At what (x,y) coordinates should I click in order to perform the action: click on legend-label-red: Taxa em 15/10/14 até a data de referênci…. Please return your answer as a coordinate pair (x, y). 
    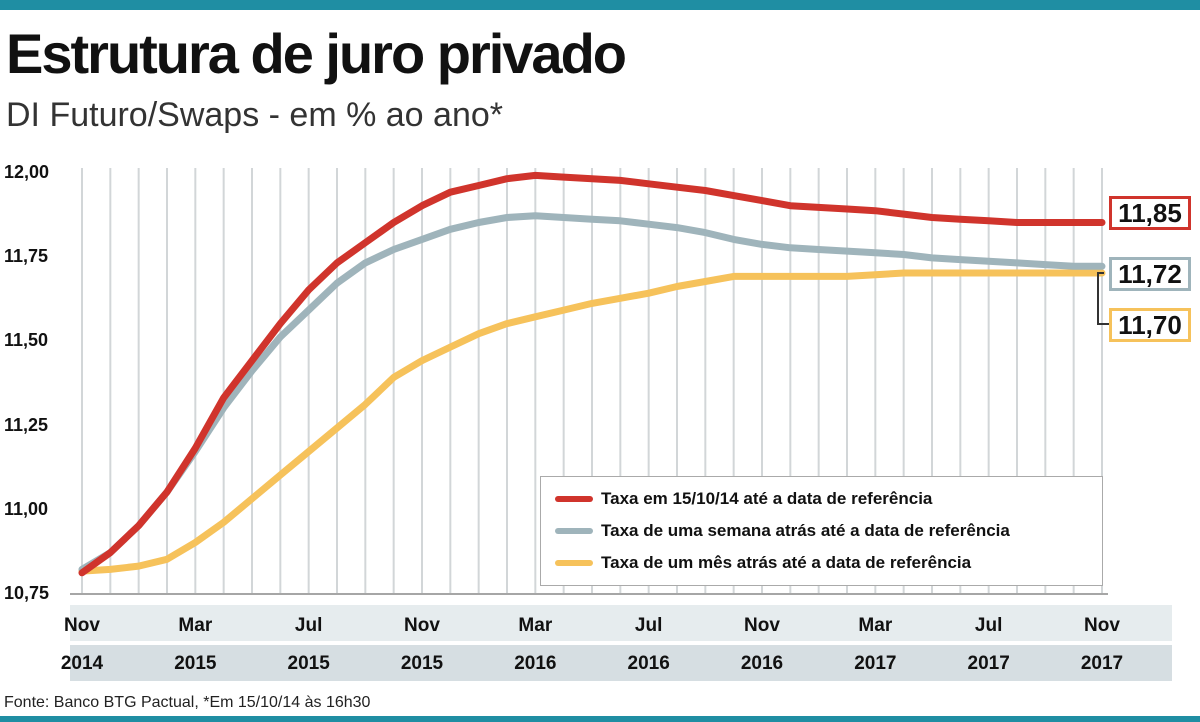
    Looking at the image, I should click on (767, 498).